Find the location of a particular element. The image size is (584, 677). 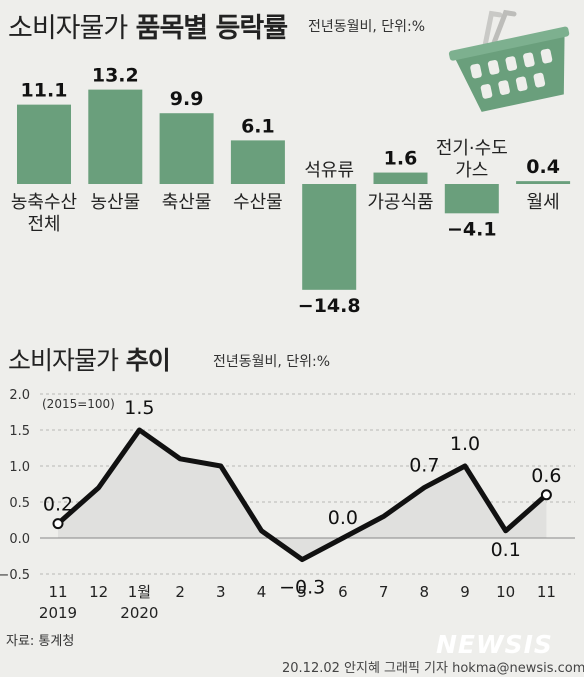

data-label: −0.3 is located at coordinates (302, 588).